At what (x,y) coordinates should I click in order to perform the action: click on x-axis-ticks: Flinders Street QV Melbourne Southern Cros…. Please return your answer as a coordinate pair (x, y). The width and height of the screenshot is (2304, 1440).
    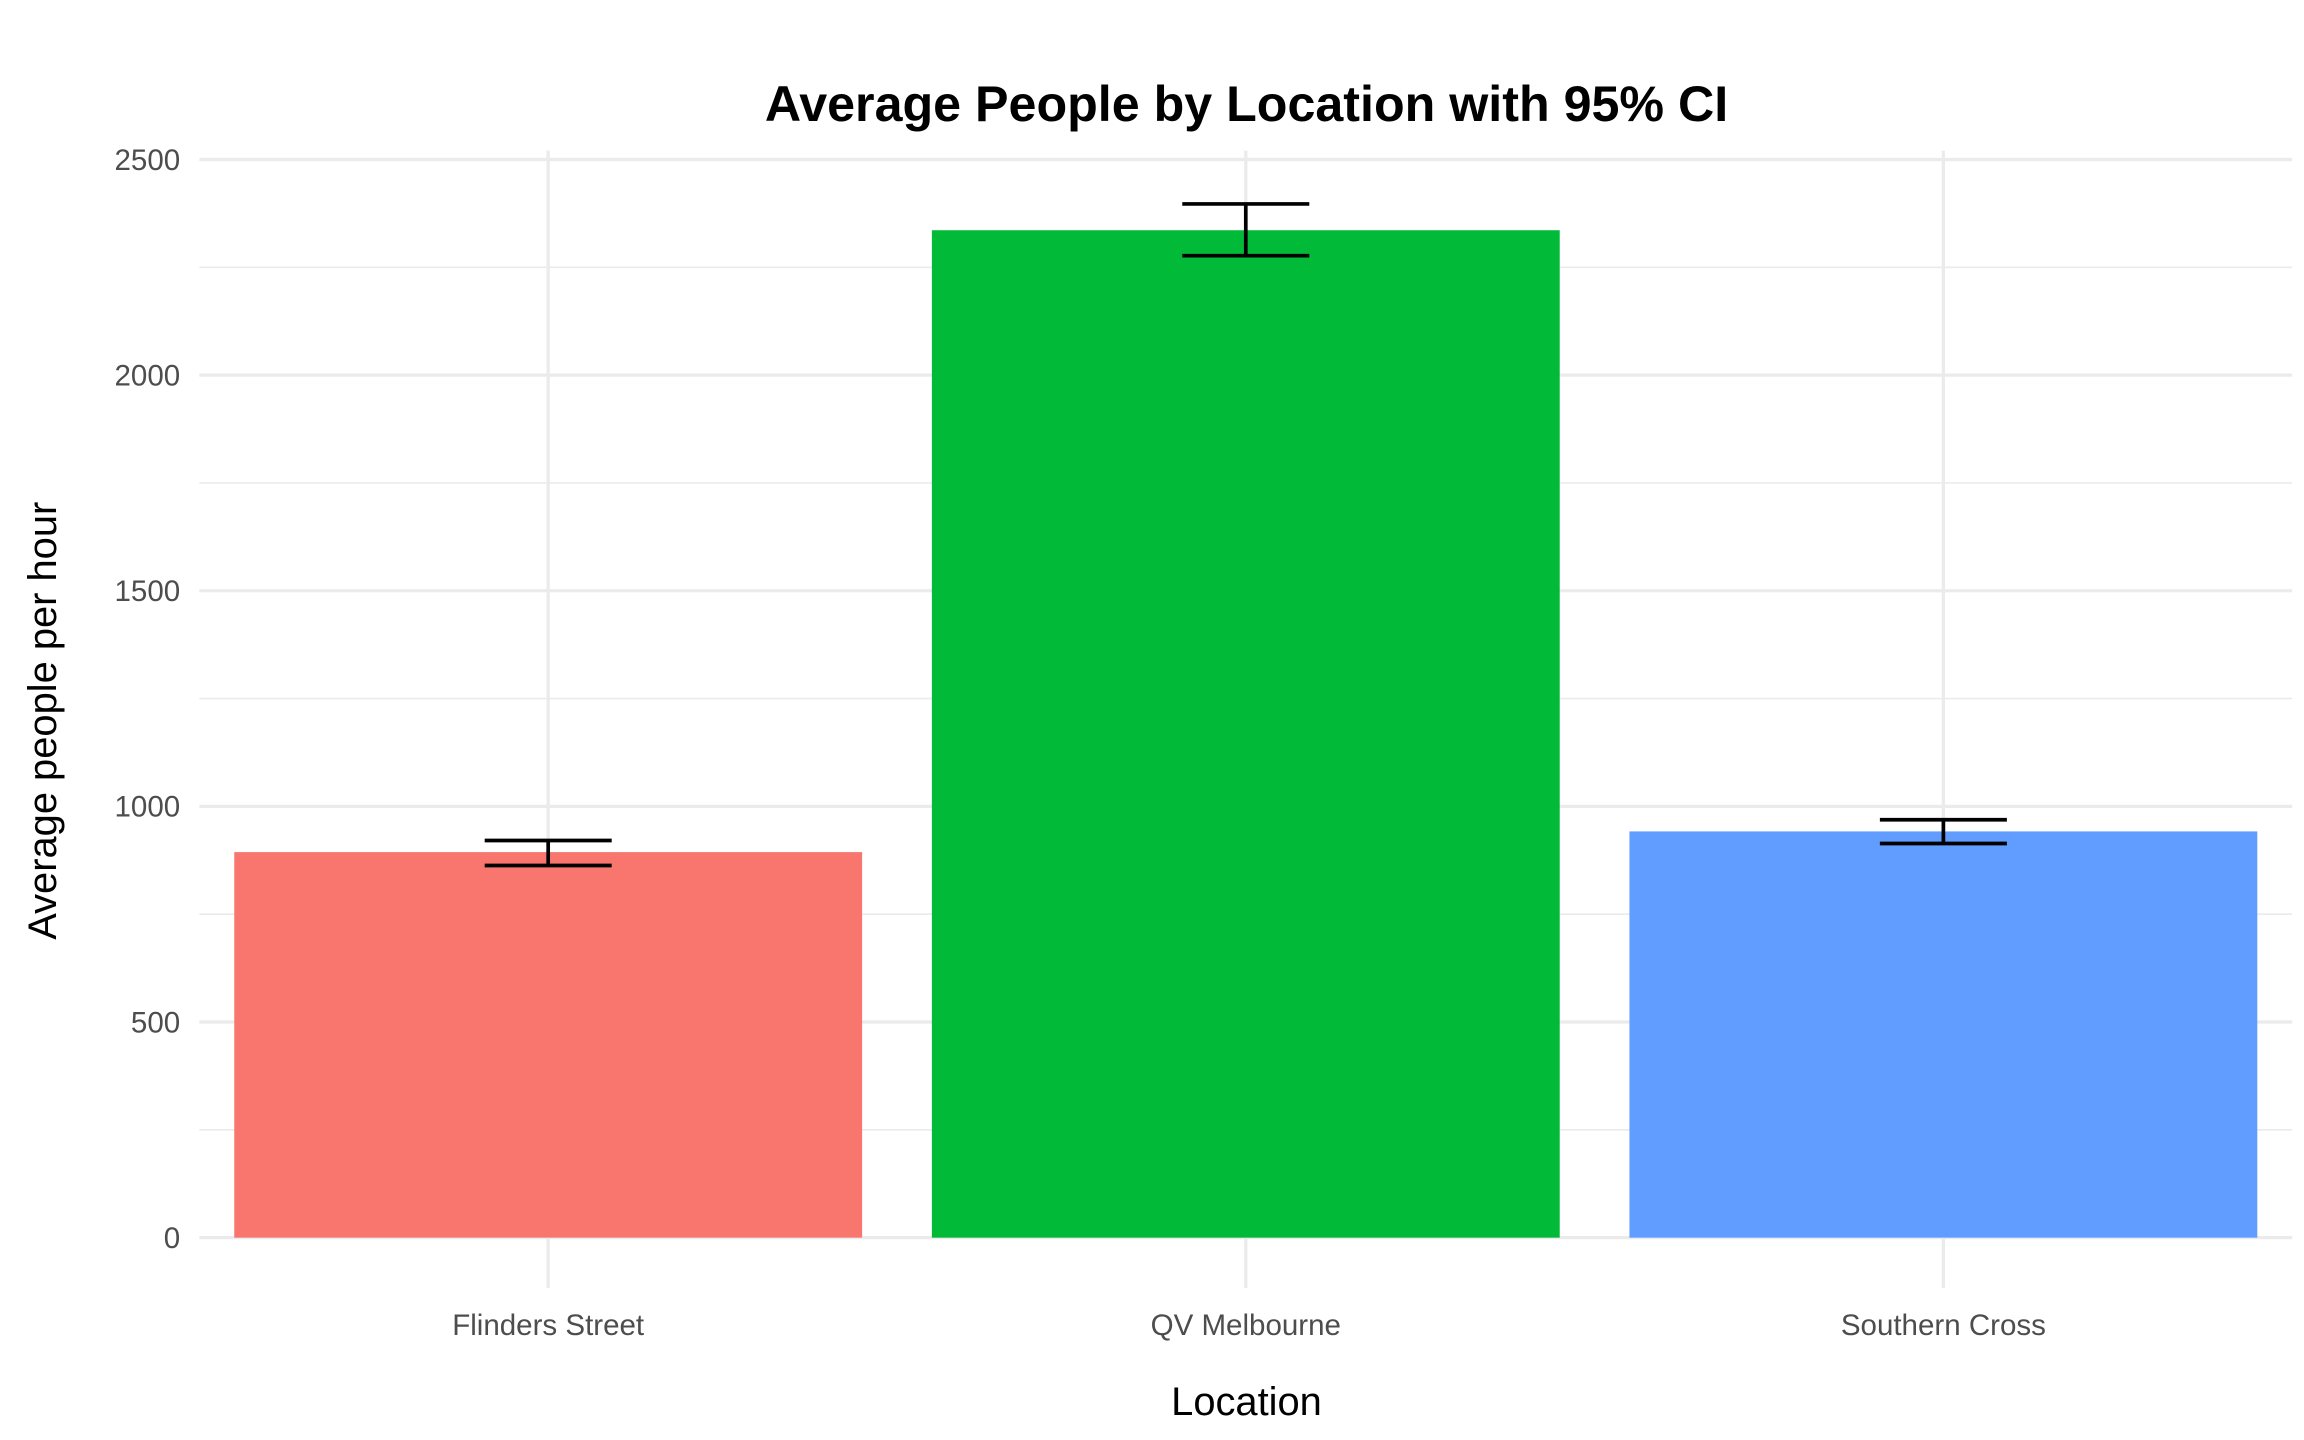
    Looking at the image, I should click on (1249, 1325).